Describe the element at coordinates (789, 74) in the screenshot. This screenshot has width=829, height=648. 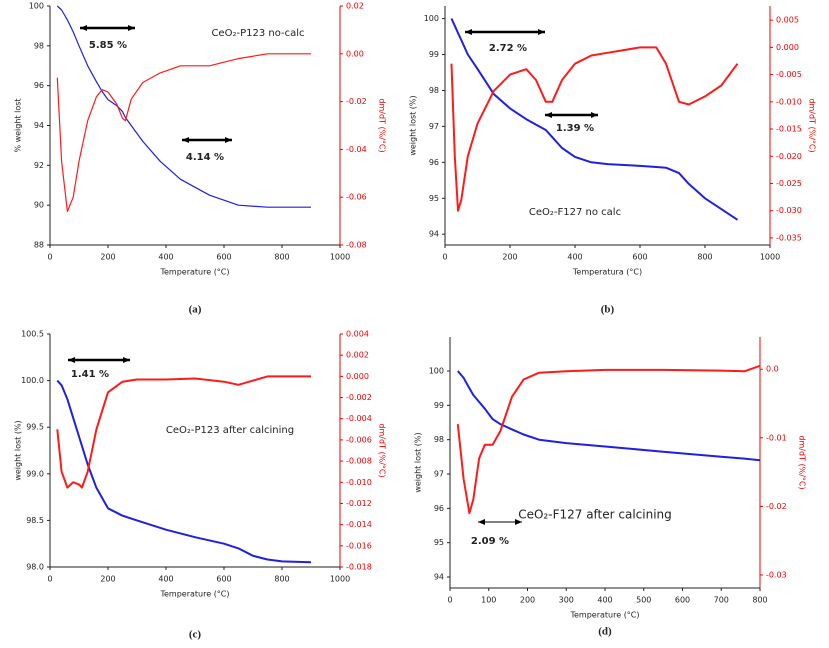
I see `y2-tick-label: -0.005` at that location.